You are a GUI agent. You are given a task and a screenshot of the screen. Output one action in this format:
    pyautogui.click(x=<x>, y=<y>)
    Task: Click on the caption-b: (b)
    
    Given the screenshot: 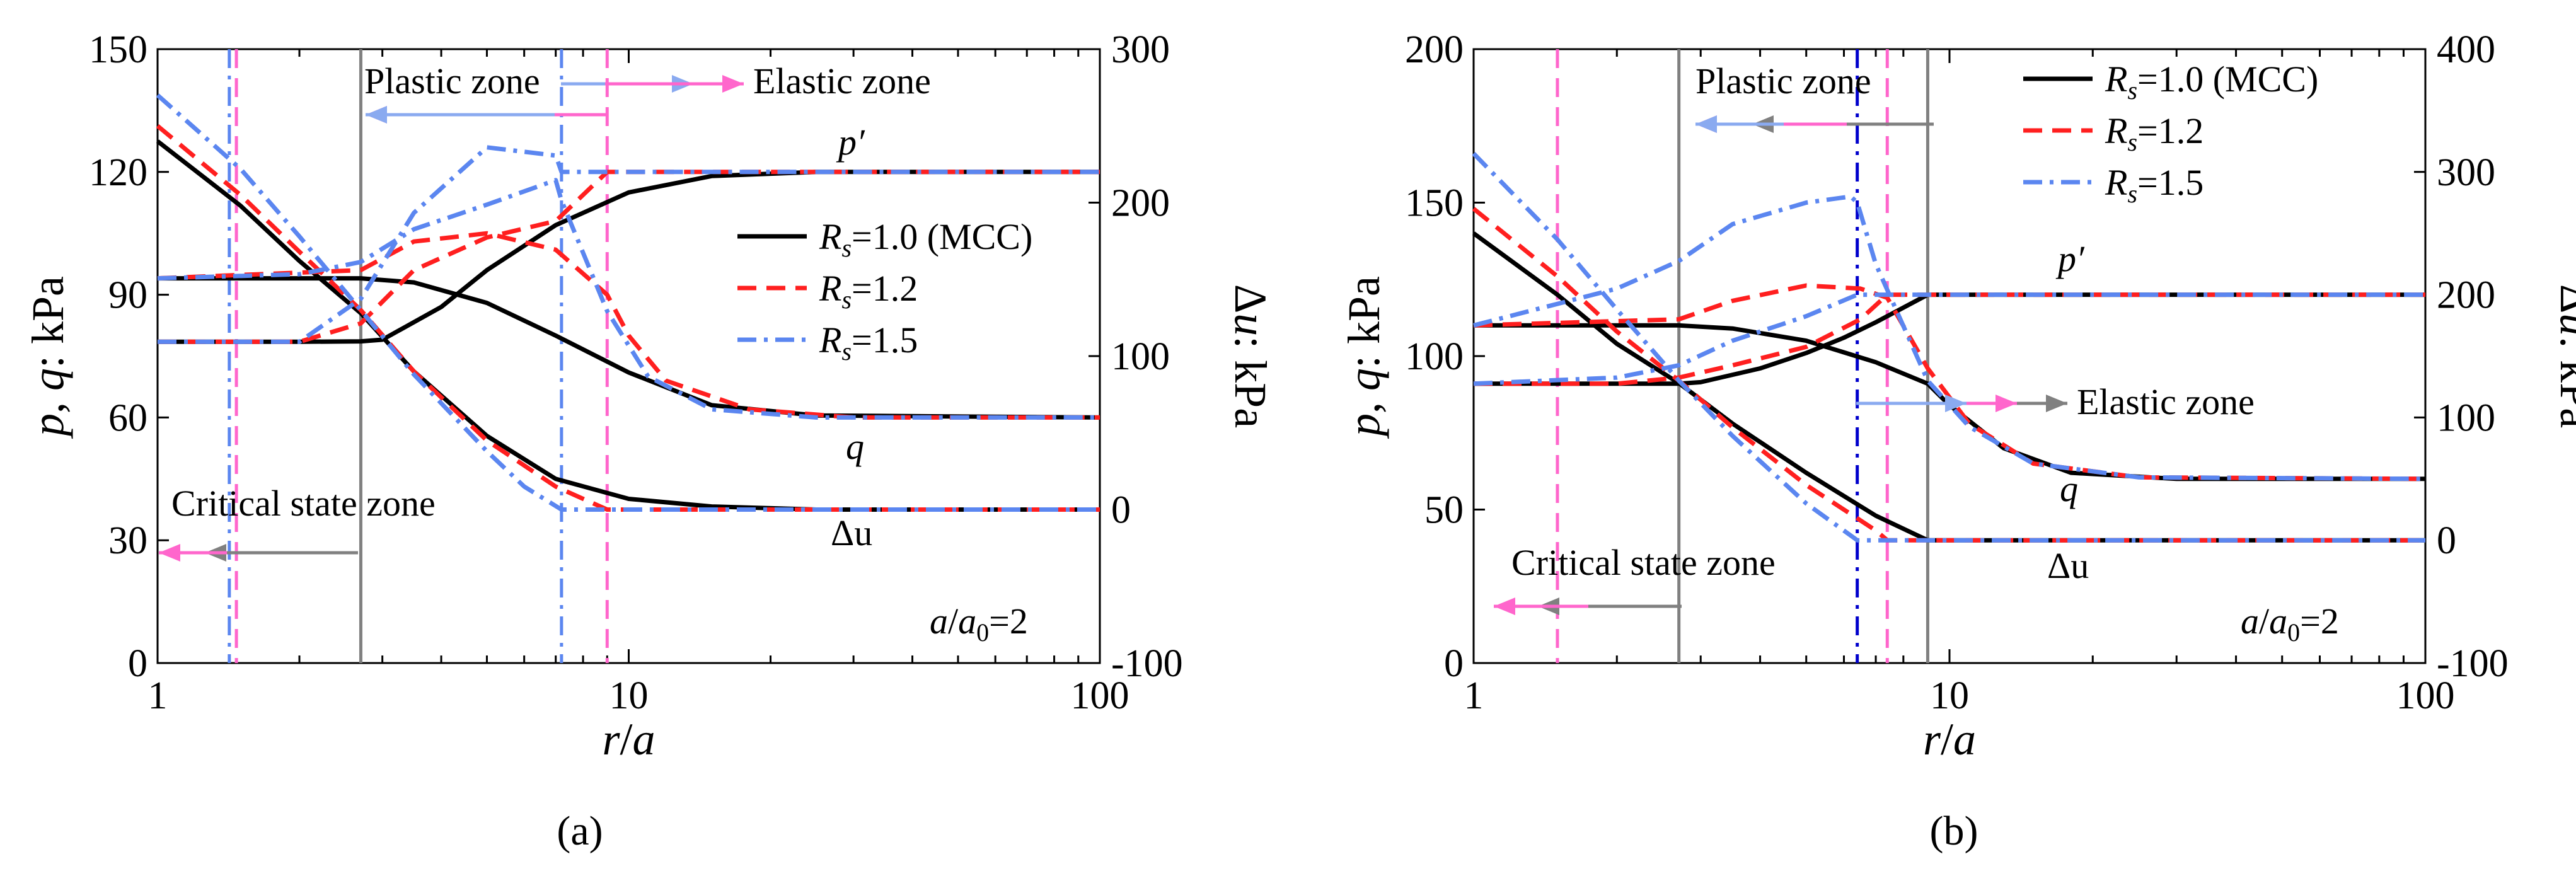 What is the action you would take?
    pyautogui.click(x=1954, y=831)
    